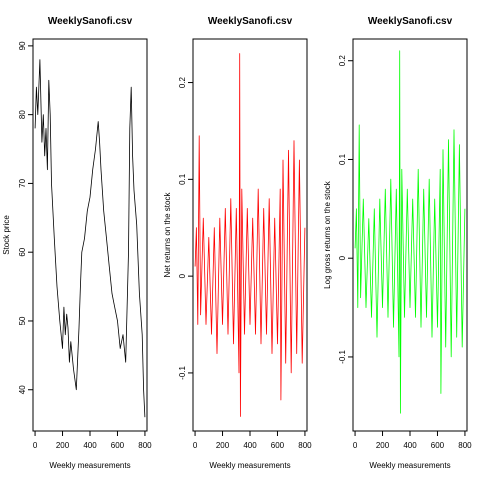  Describe the element at coordinates (22, 389) in the screenshot. I see `panel-1-y-tick-label: 40` at that location.